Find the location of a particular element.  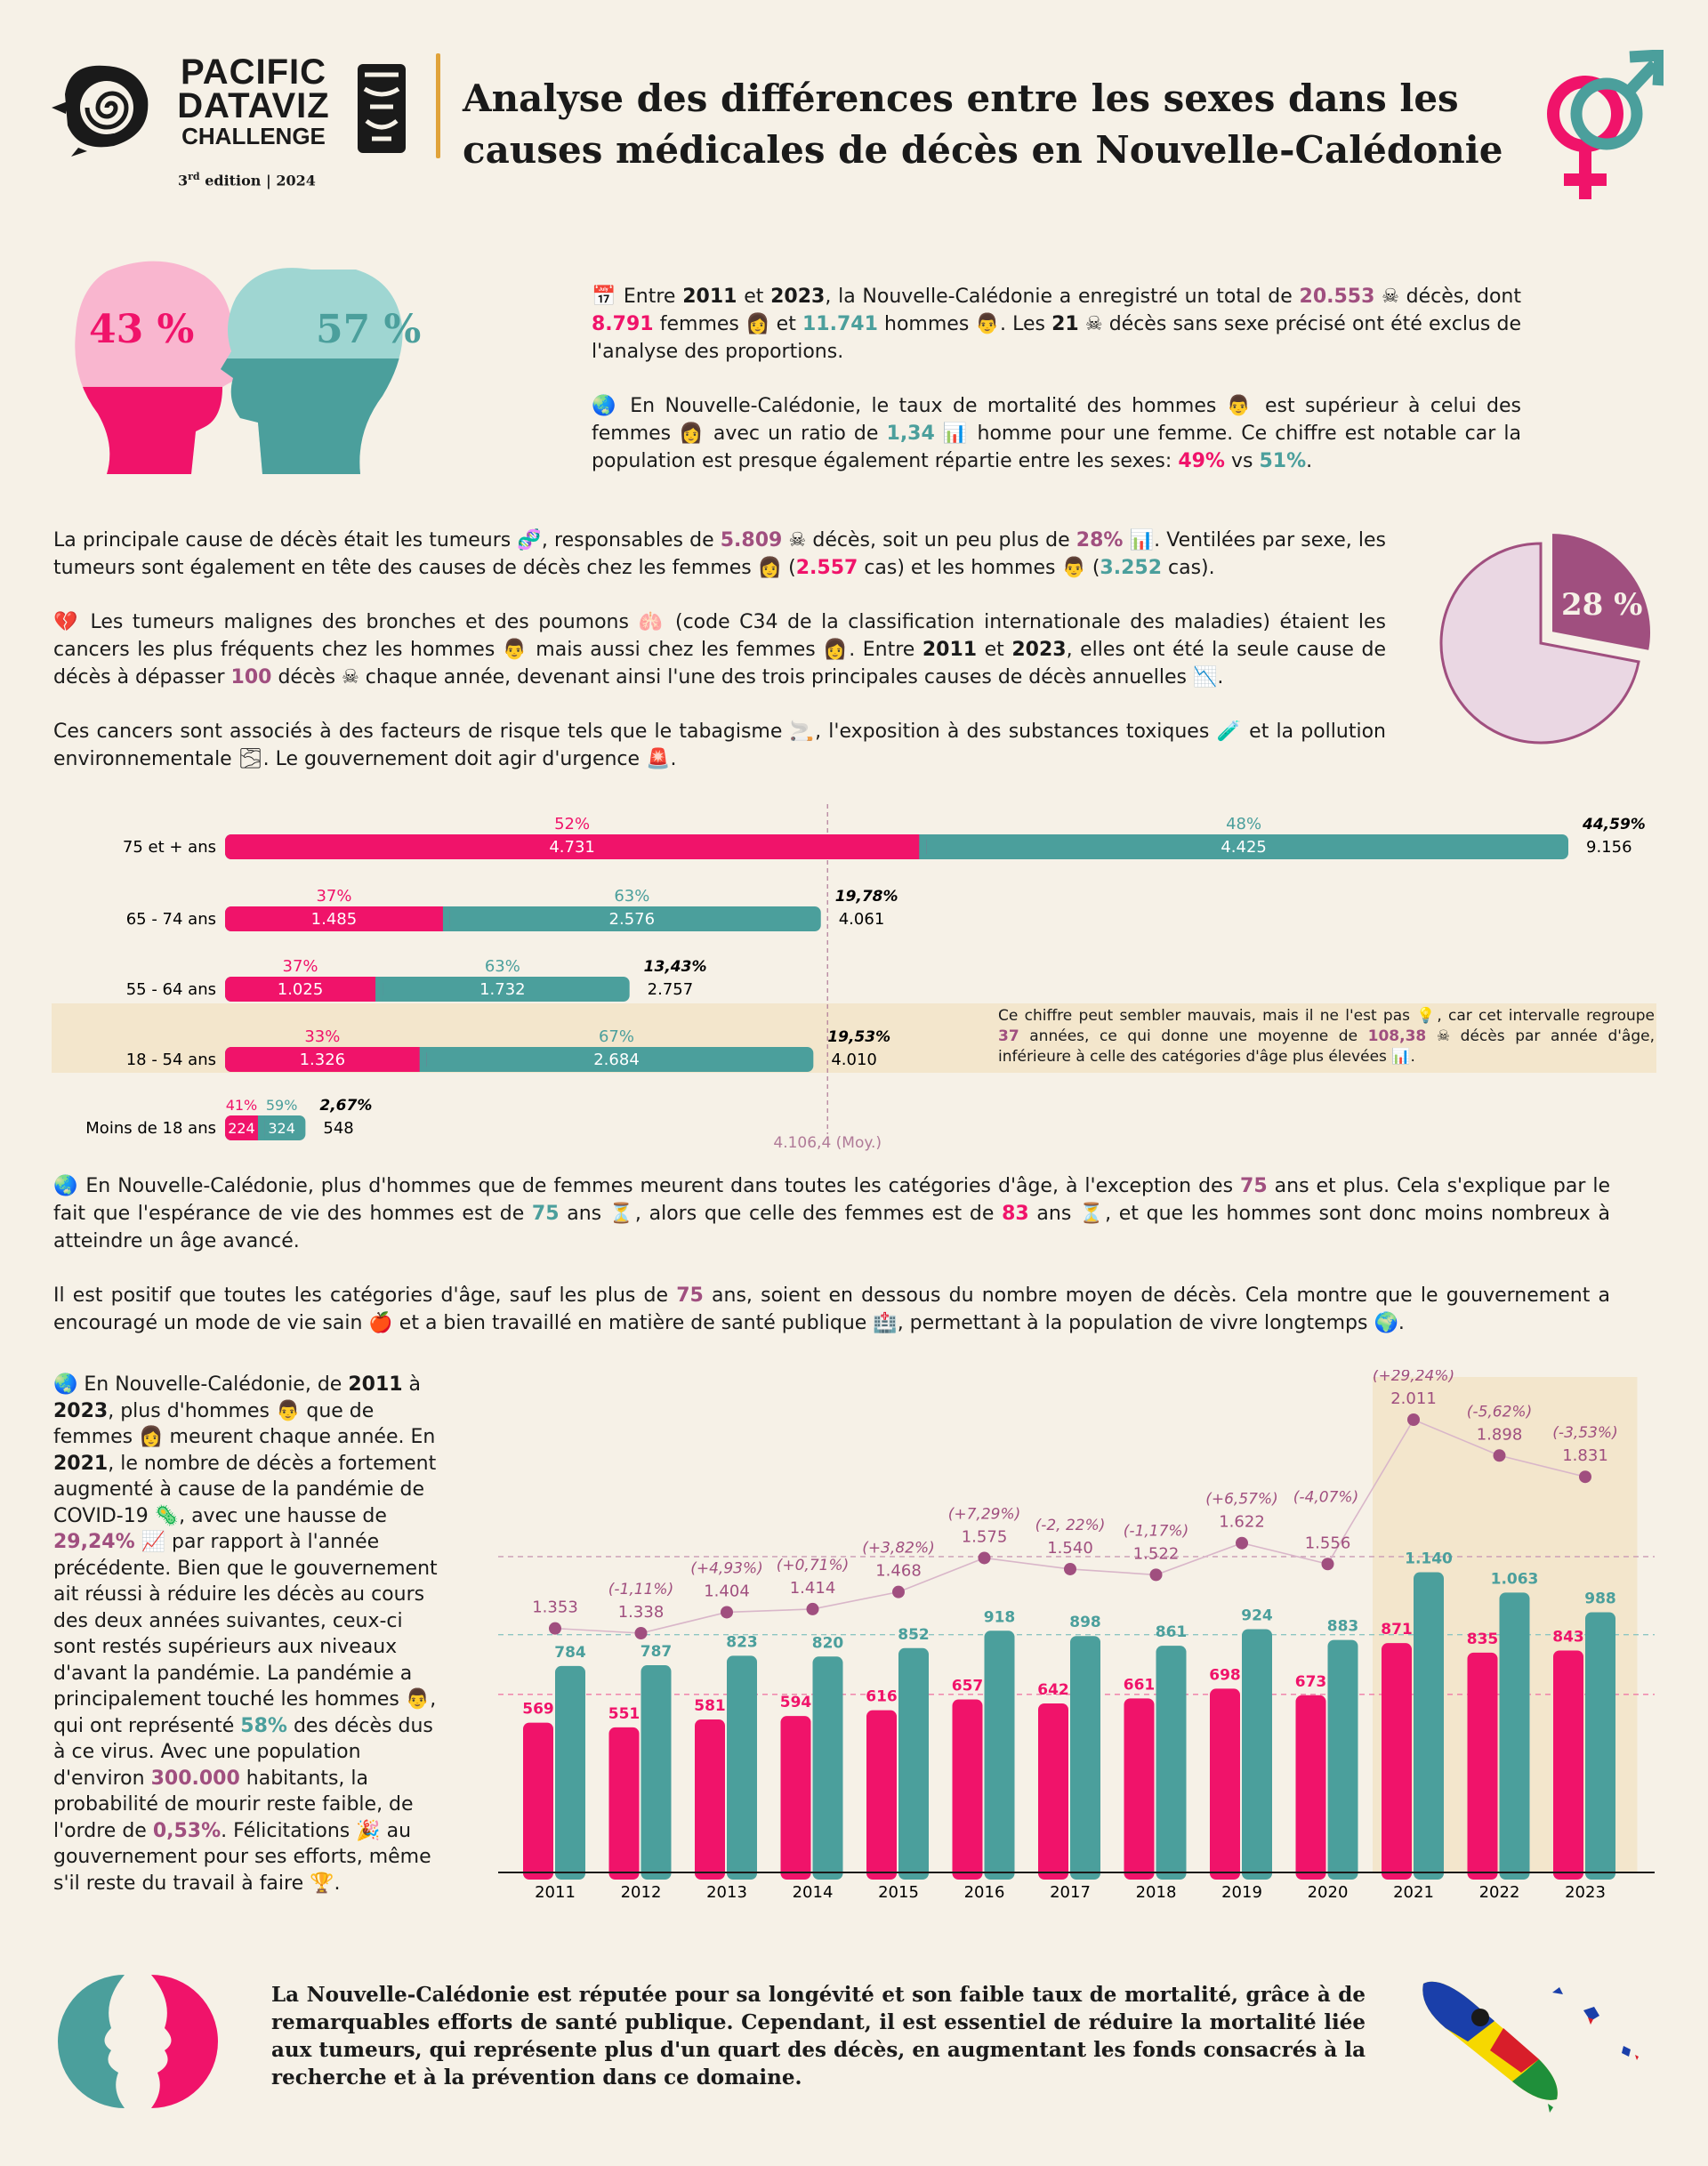

total-change-label: (-4,07%) is located at coordinates (1325, 1497).